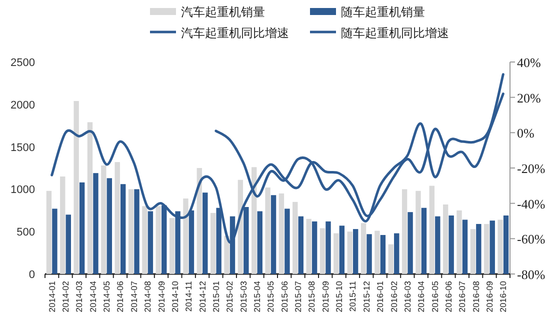  Describe the element at coordinates (531, 204) in the screenshot. I see `y2-tick-label: -40%` at that location.